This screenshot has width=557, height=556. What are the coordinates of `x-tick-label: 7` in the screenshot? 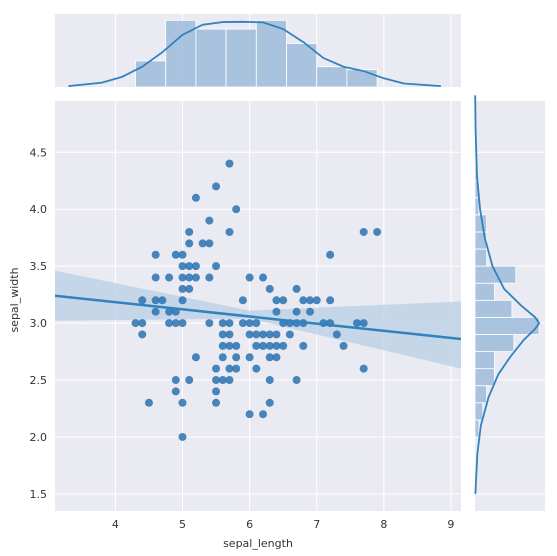 It's located at (316, 524).